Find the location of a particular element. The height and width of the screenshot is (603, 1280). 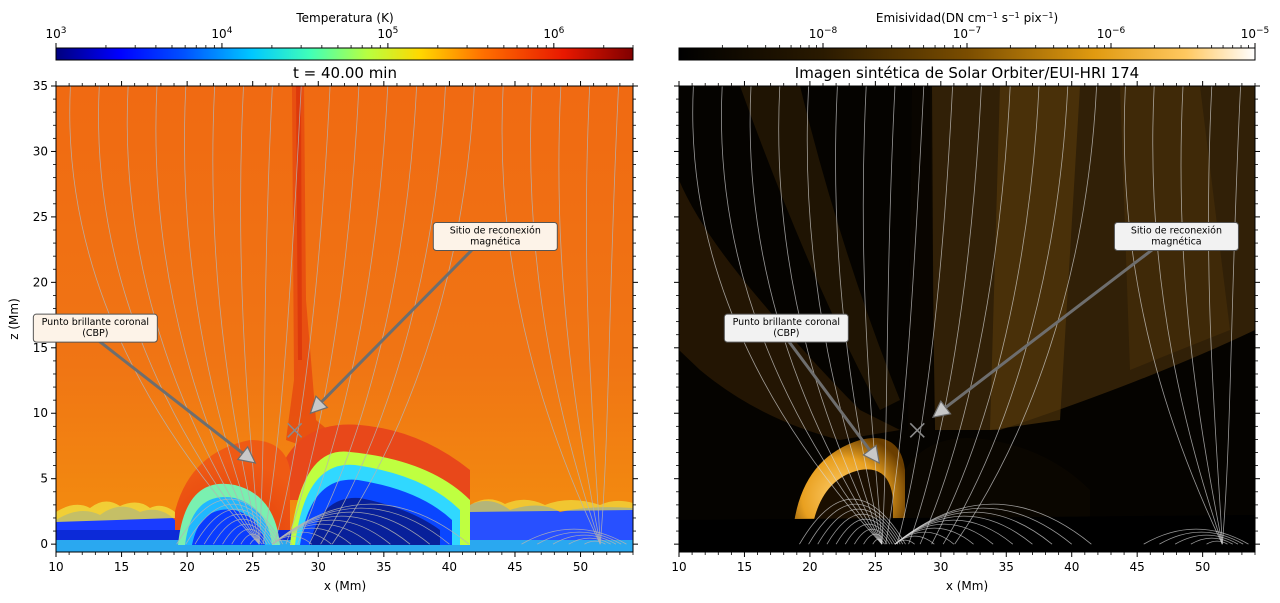

colorbar-label: Temperatura (K) is located at coordinates (344, 18).